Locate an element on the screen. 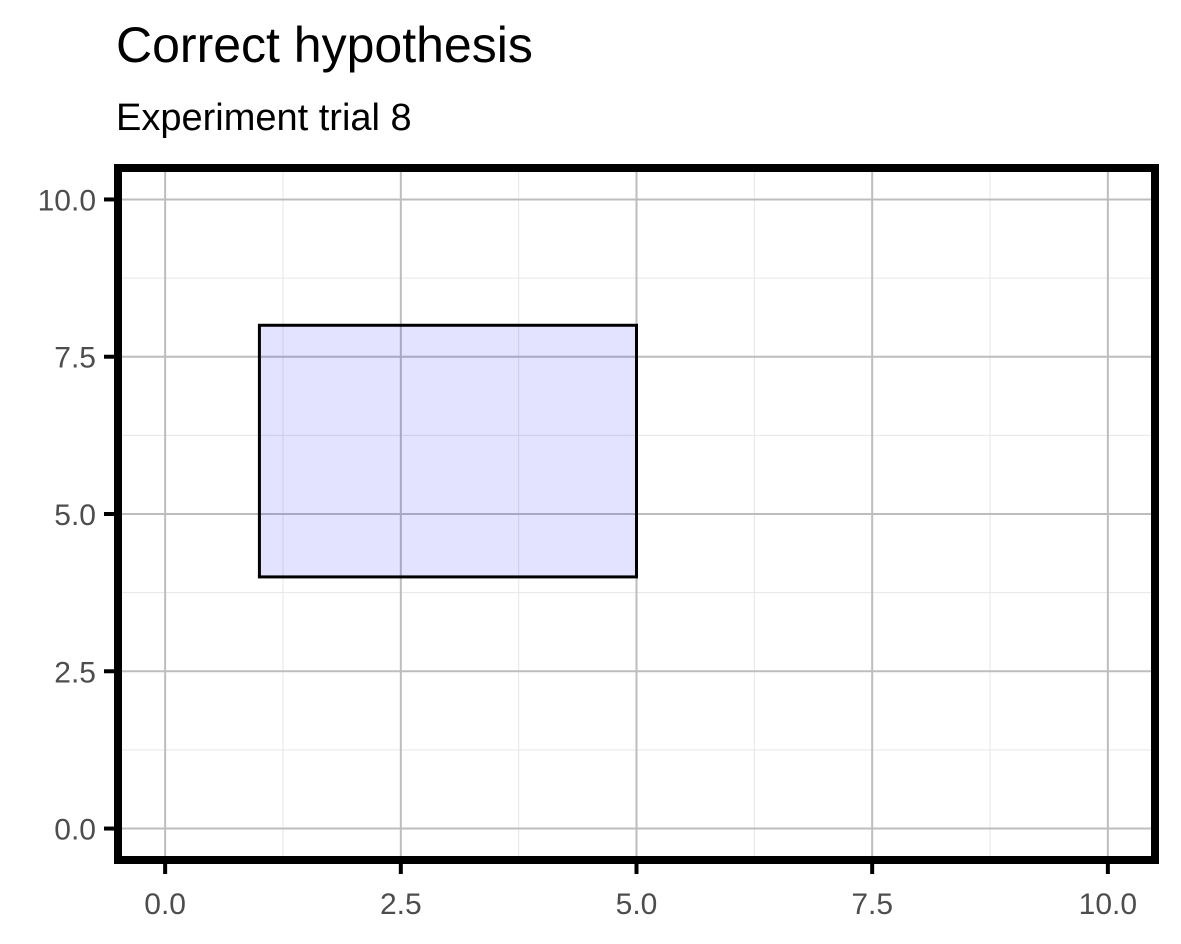 Image resolution: width=1181 pixels, height=944 pixels. chart-title: Correct hypothesis is located at coordinates (324, 45).